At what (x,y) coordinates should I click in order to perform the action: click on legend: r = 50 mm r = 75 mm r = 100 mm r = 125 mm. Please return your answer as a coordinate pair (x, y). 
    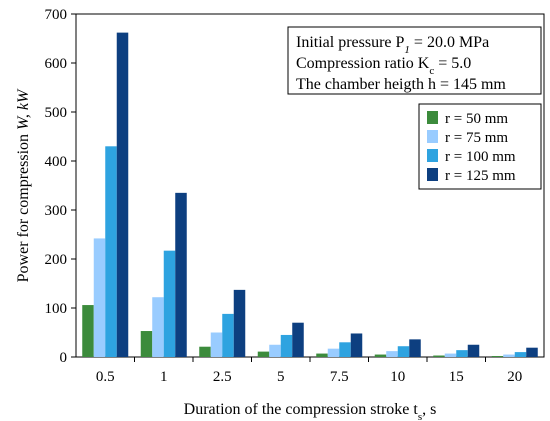
    Looking at the image, I should click on (480, 146).